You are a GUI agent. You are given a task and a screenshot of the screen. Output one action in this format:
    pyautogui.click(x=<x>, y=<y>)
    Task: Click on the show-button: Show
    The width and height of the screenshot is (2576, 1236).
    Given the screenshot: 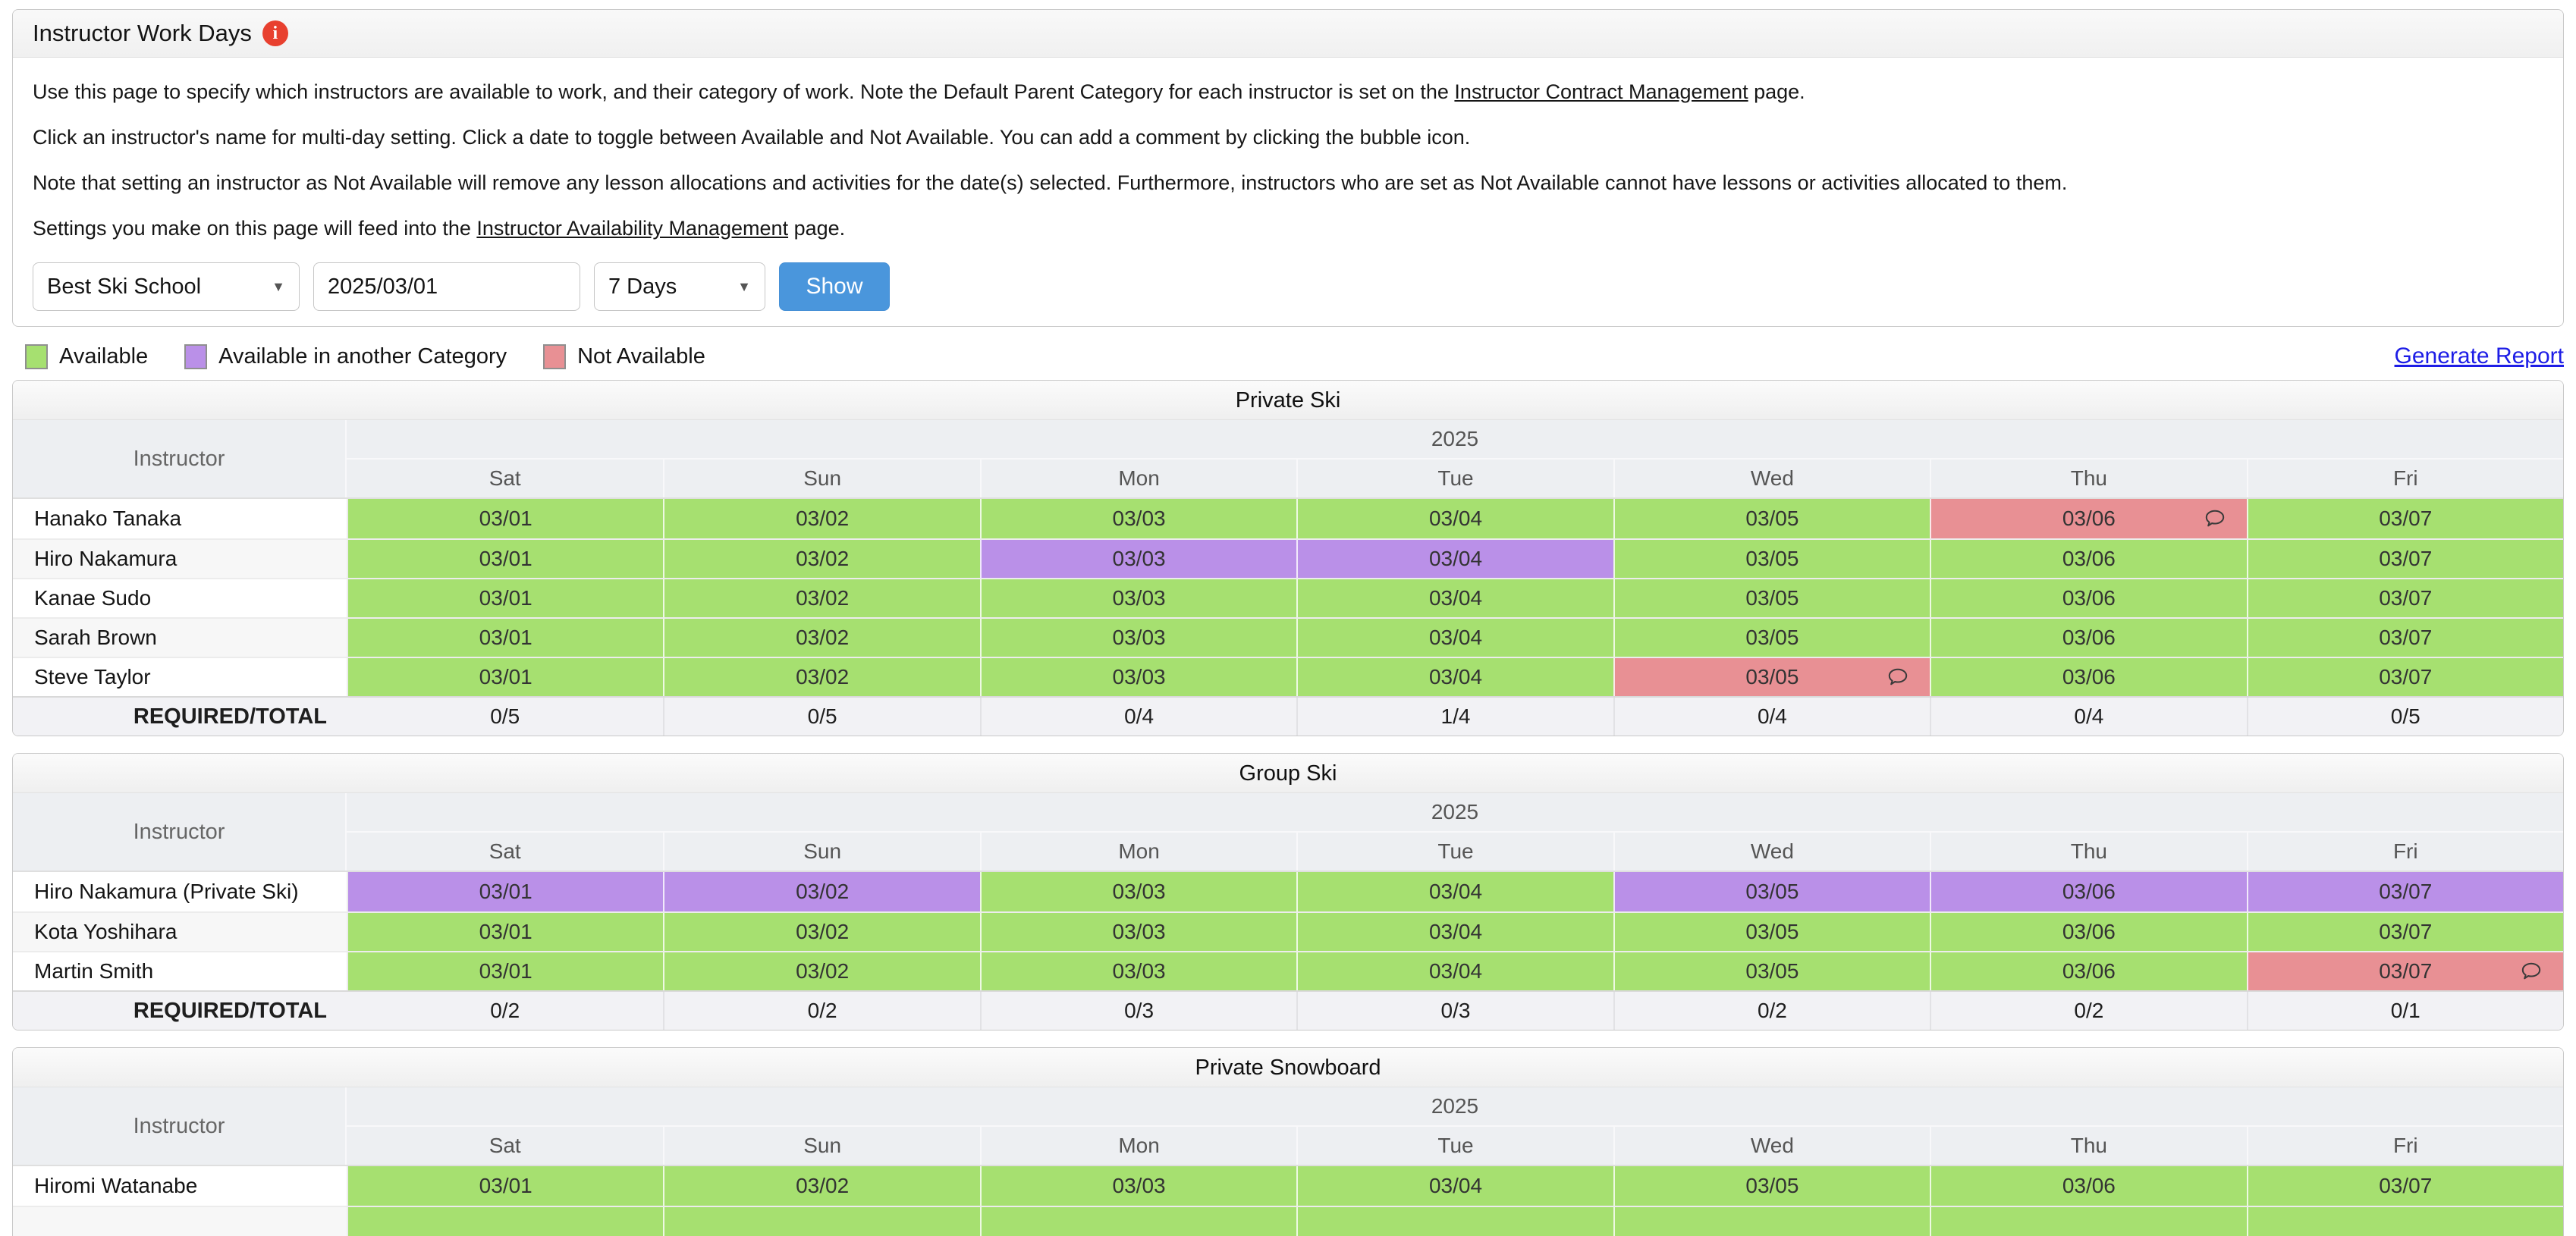 What is the action you would take?
    pyautogui.click(x=834, y=286)
    